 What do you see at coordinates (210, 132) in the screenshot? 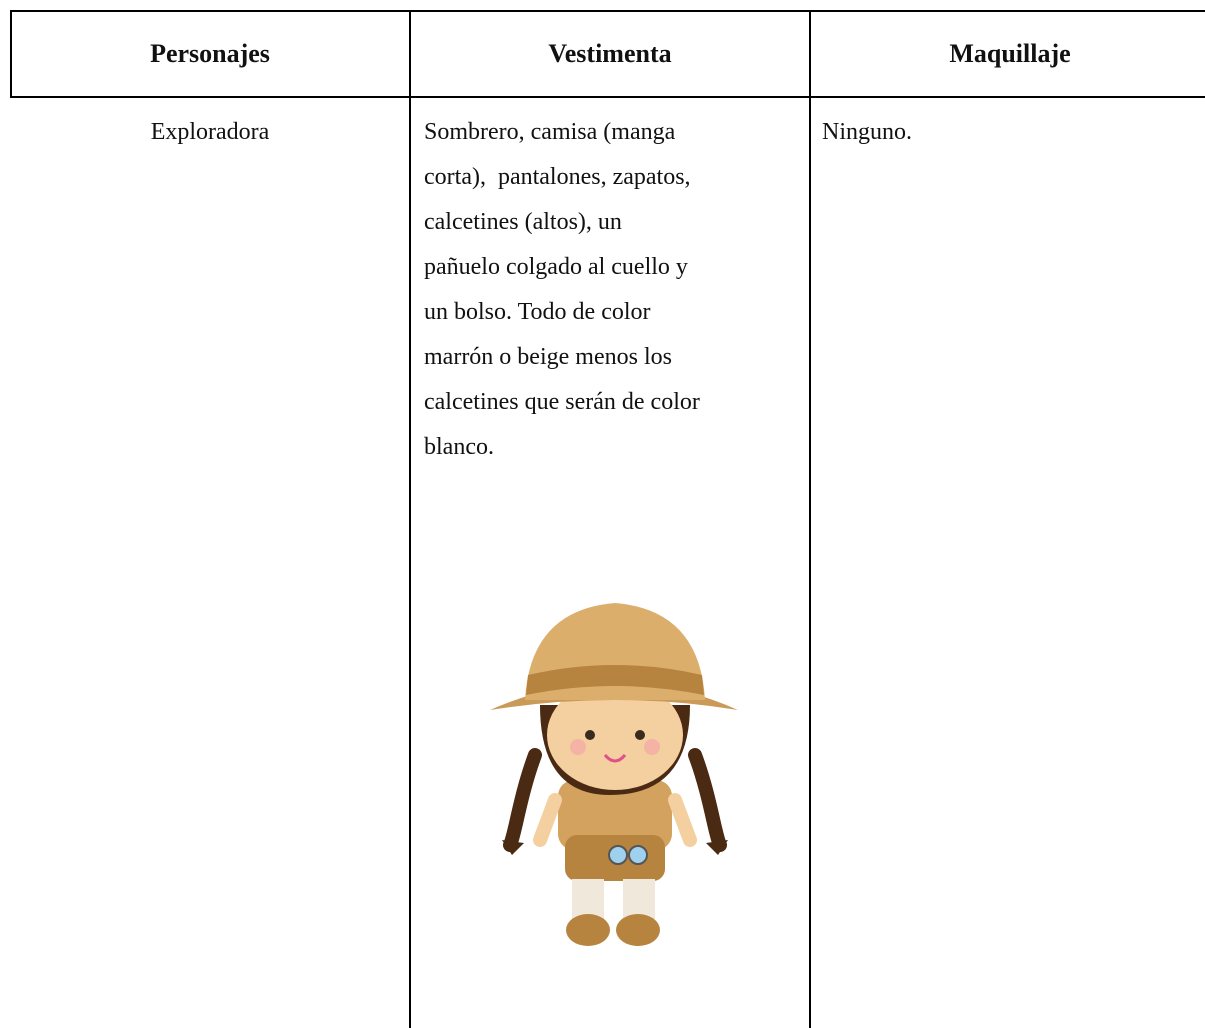
I see `table-cell: Exploradora` at bounding box center [210, 132].